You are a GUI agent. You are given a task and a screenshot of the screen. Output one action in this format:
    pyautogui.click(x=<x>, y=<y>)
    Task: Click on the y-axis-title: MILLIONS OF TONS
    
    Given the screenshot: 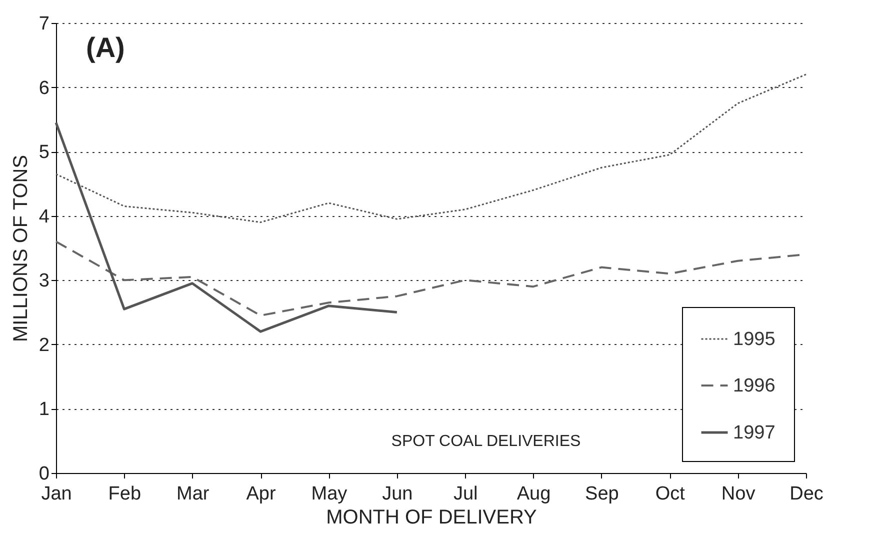 What is the action you would take?
    pyautogui.click(x=21, y=248)
    